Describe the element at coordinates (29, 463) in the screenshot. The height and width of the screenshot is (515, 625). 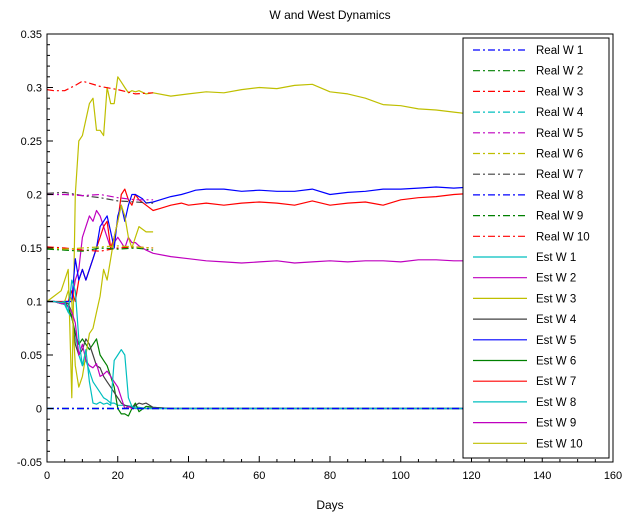
I see `y-tick-label: -0.05` at that location.